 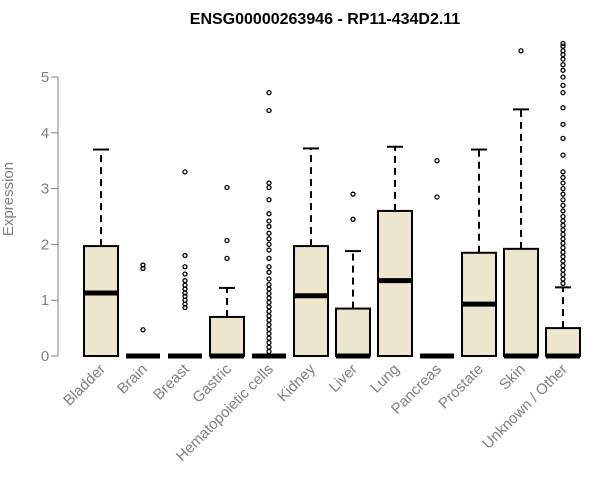 What do you see at coordinates (84, 385) in the screenshot?
I see `x-tick-label: Bladder` at bounding box center [84, 385].